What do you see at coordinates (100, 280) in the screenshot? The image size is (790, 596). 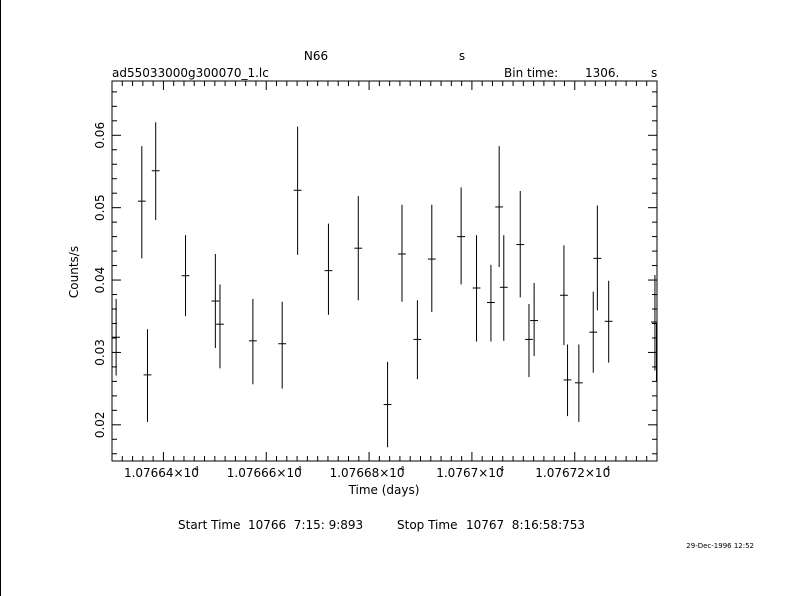 I see `y-tick-label: 0.04` at bounding box center [100, 280].